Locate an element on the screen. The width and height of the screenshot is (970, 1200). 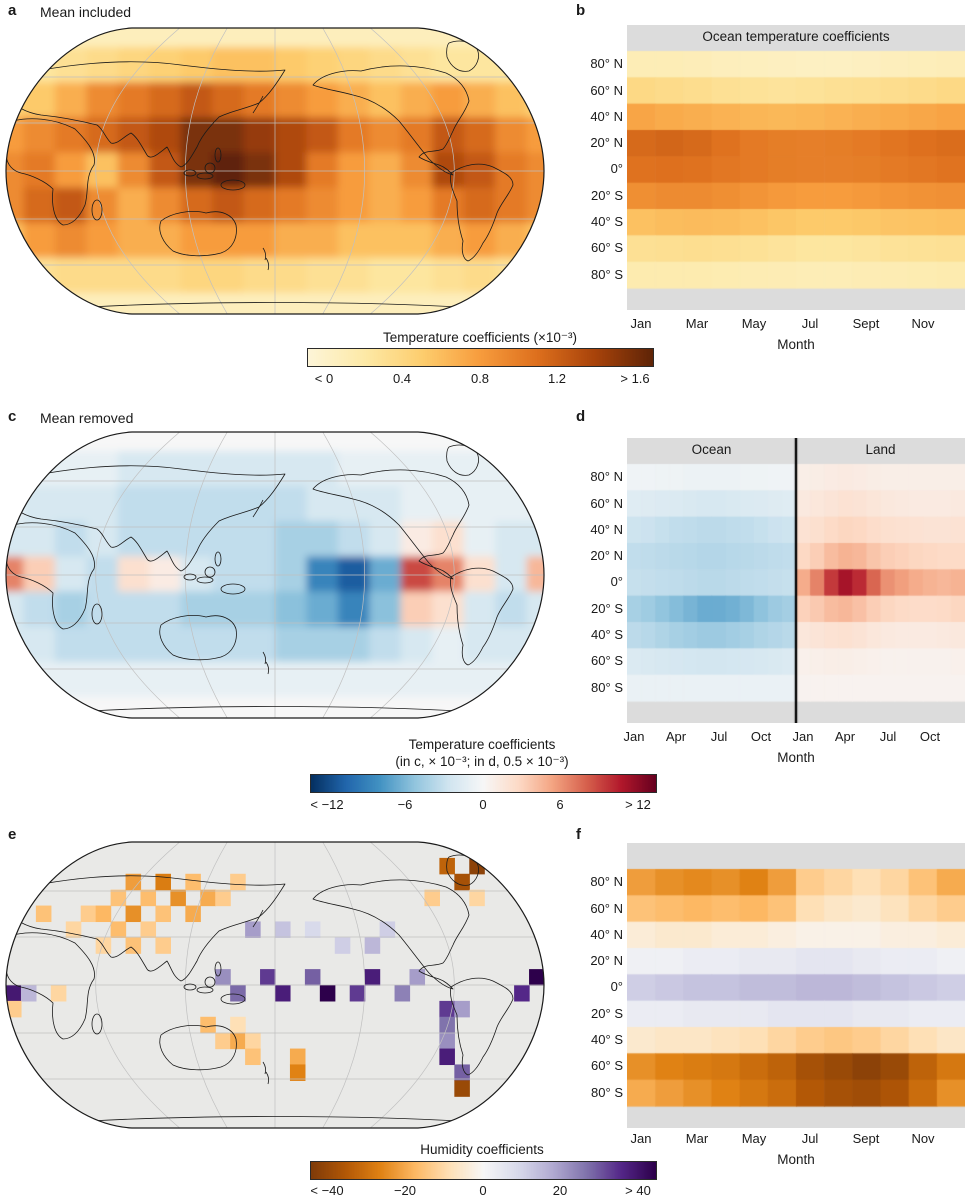
heatmap-b-title: Ocean temperature coefficients is located at coordinates (796, 36).